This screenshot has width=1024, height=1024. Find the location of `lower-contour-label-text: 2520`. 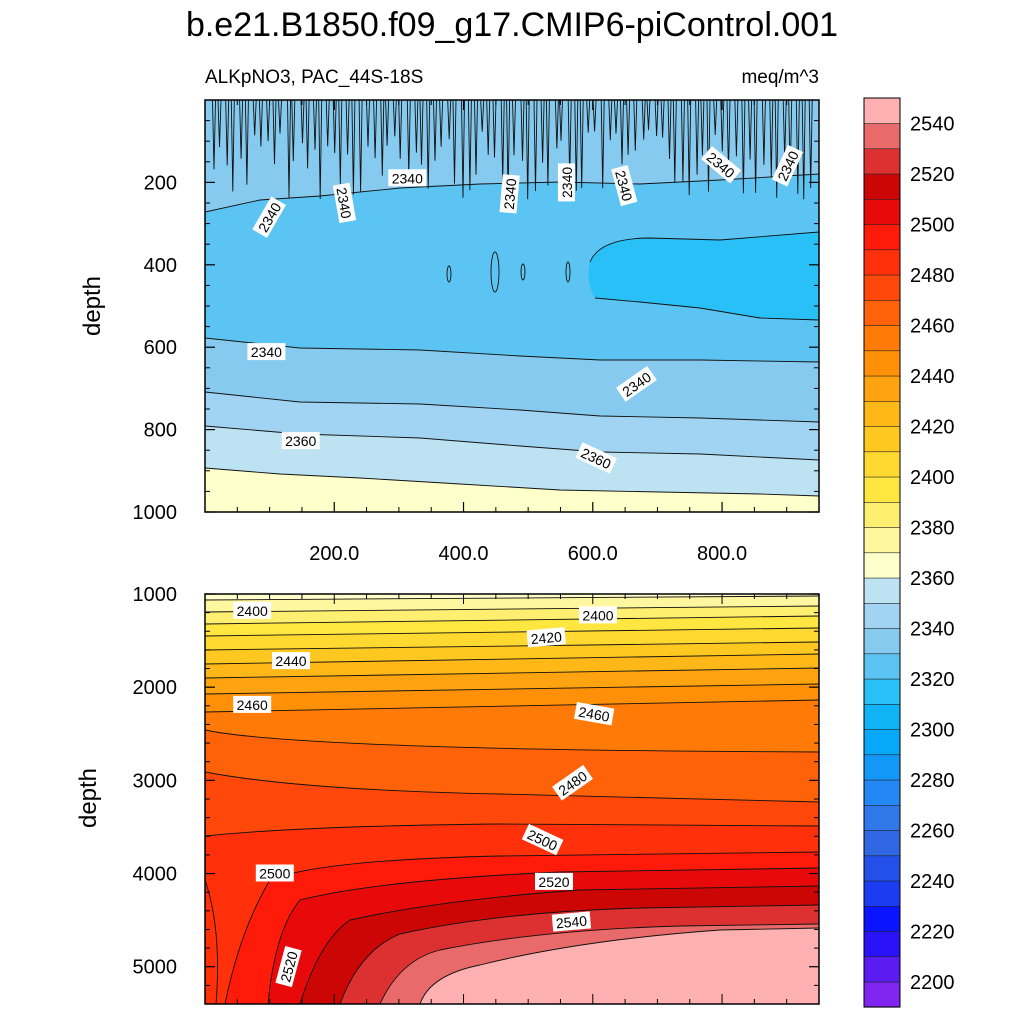

lower-contour-label-text: 2520 is located at coordinates (553, 882).